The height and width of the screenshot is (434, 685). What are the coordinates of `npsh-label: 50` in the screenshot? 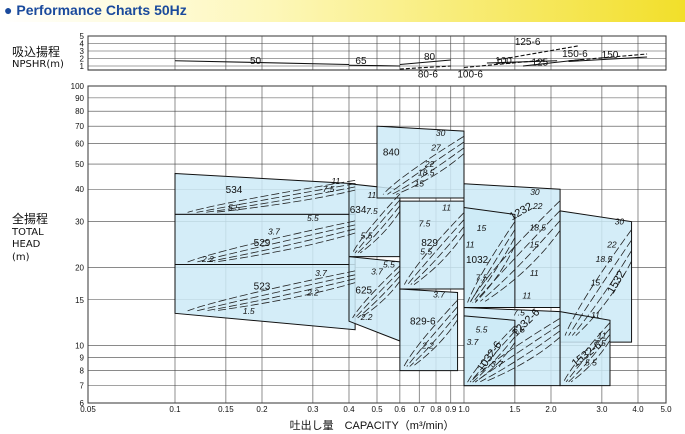 It's located at (256, 61).